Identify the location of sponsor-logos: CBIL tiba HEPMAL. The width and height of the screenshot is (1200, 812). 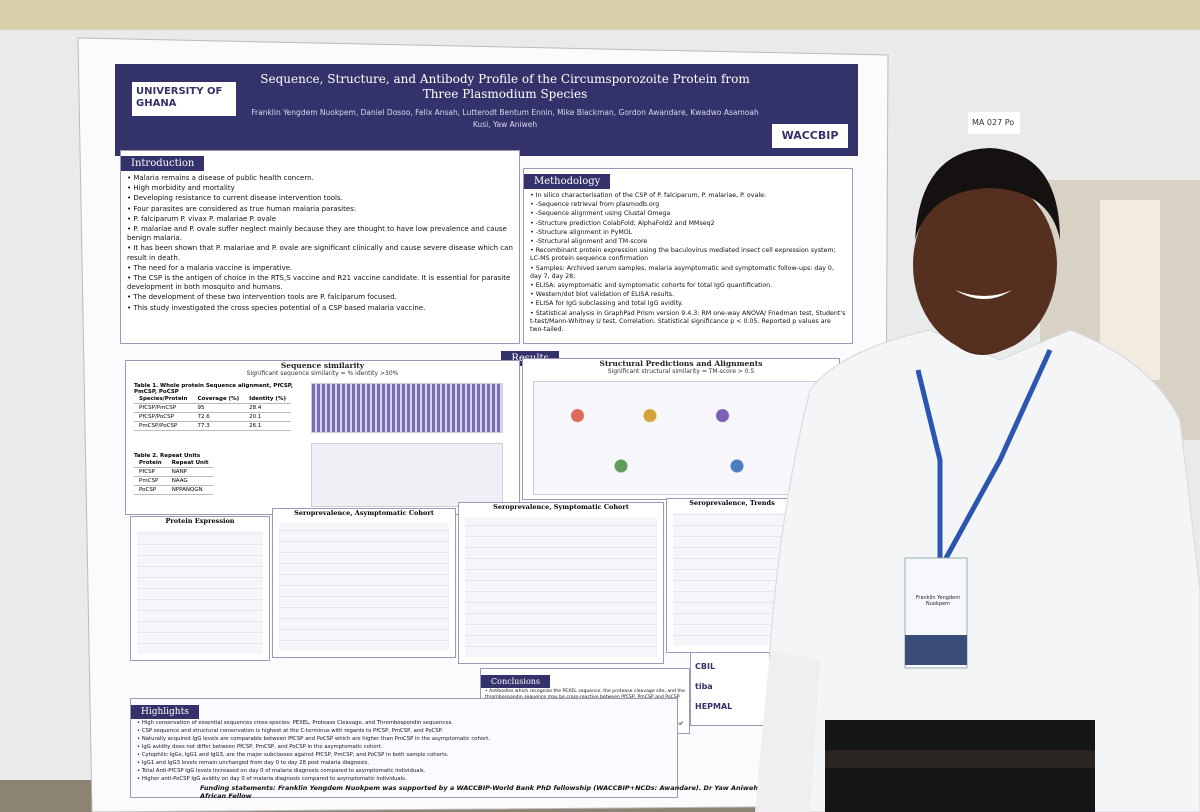
(730, 687).